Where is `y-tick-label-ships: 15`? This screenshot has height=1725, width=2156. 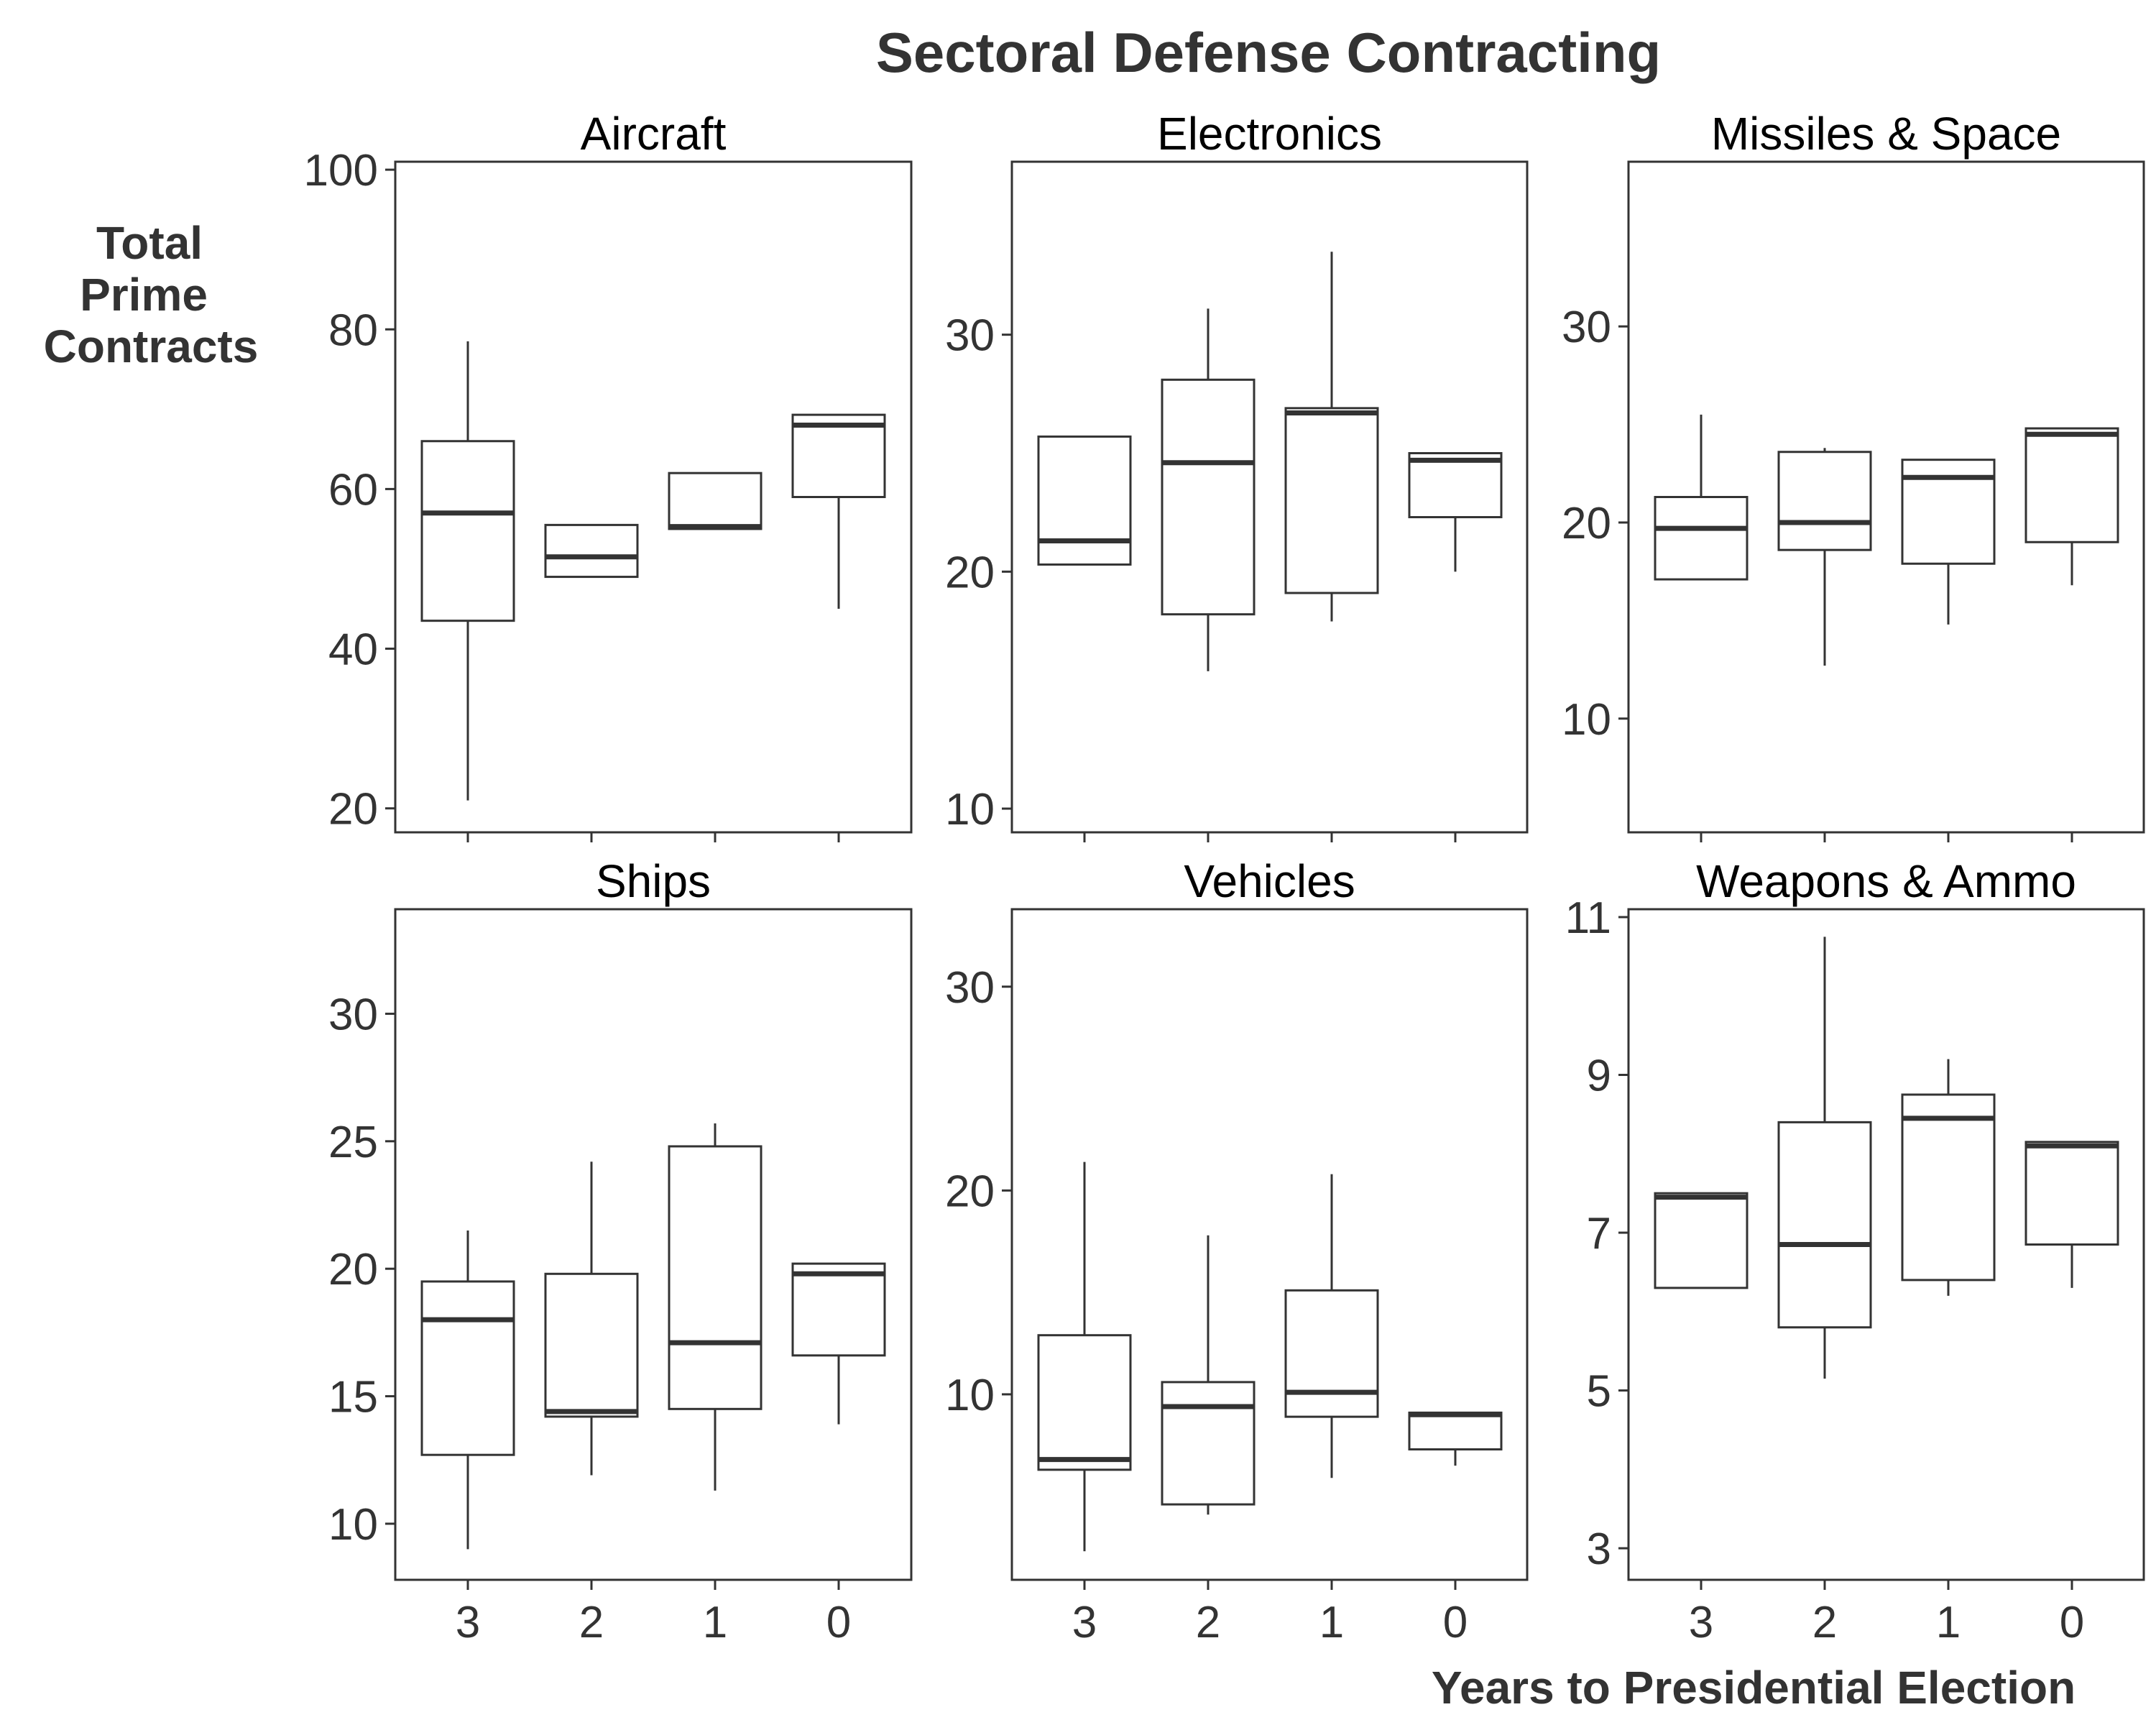 y-tick-label-ships: 15 is located at coordinates (353, 1397).